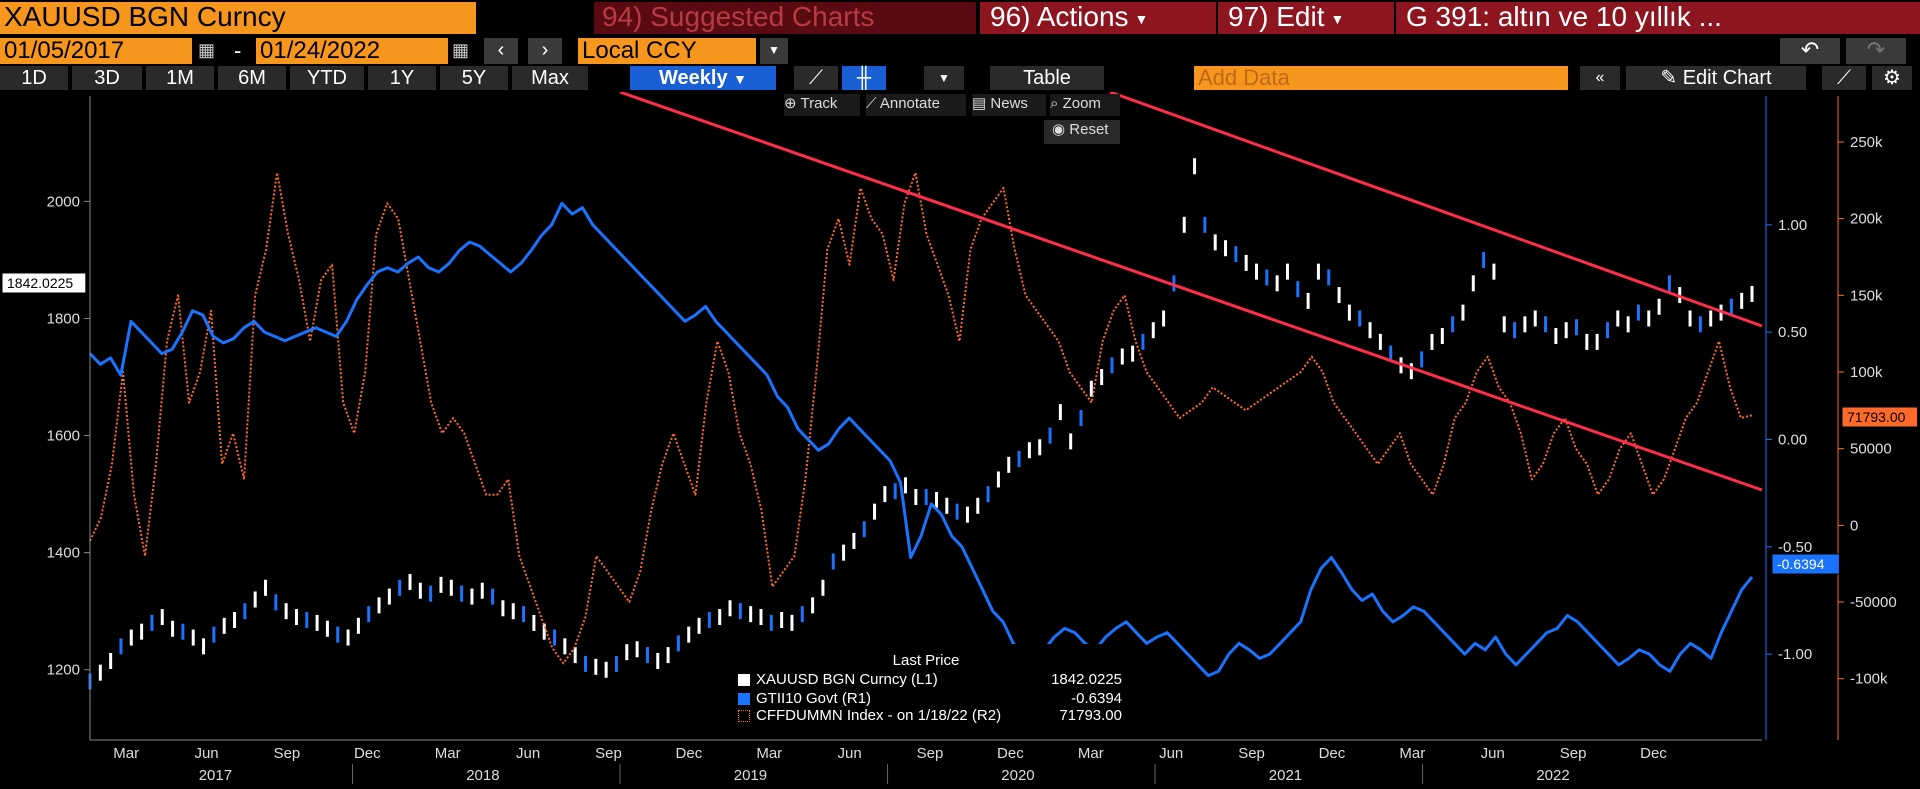  I want to click on candlestick-icon: ╫, so click(864, 78).